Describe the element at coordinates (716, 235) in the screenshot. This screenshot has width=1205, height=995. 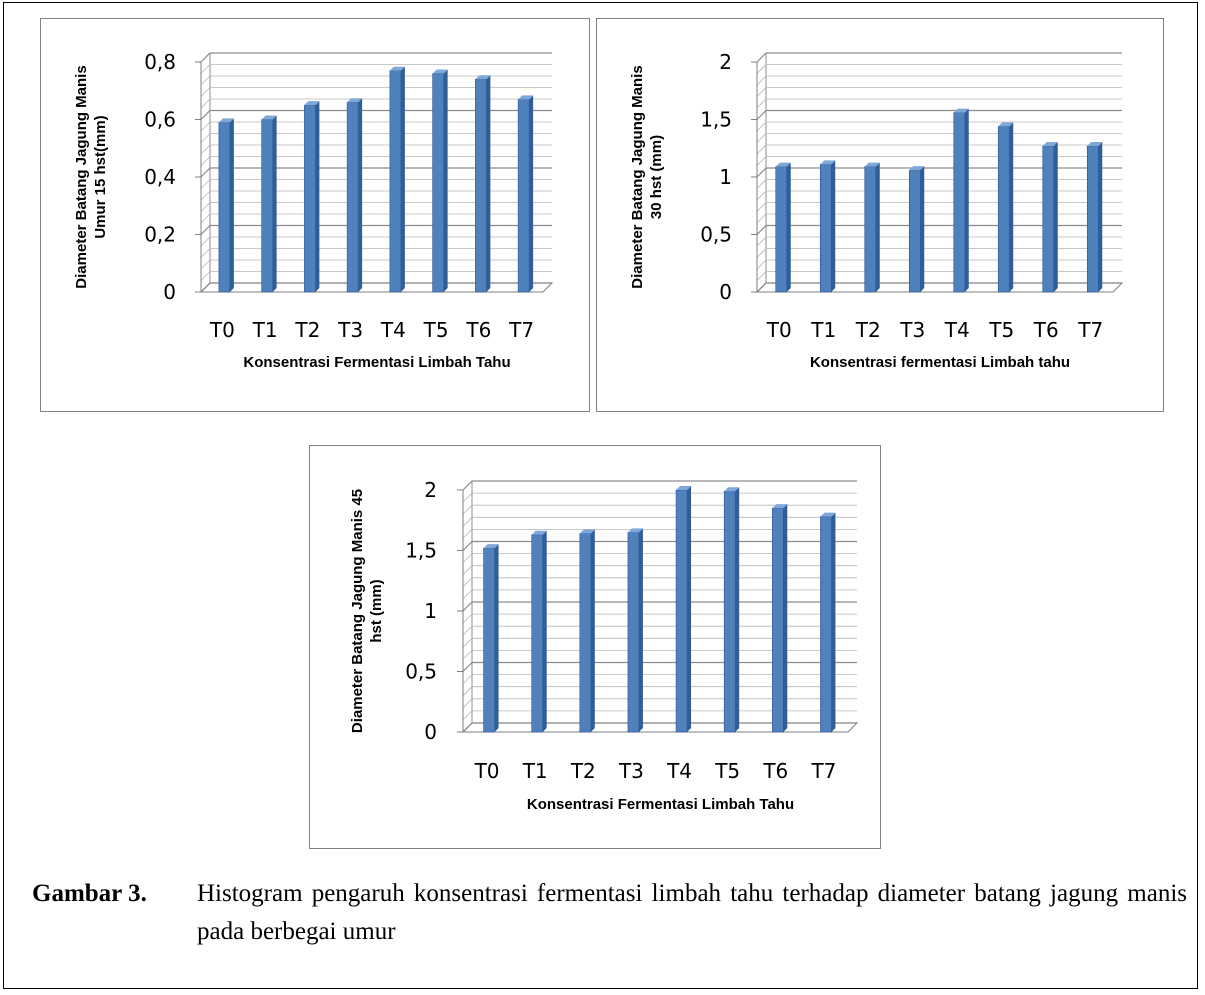
I see `y-tick-label: 0,5` at that location.